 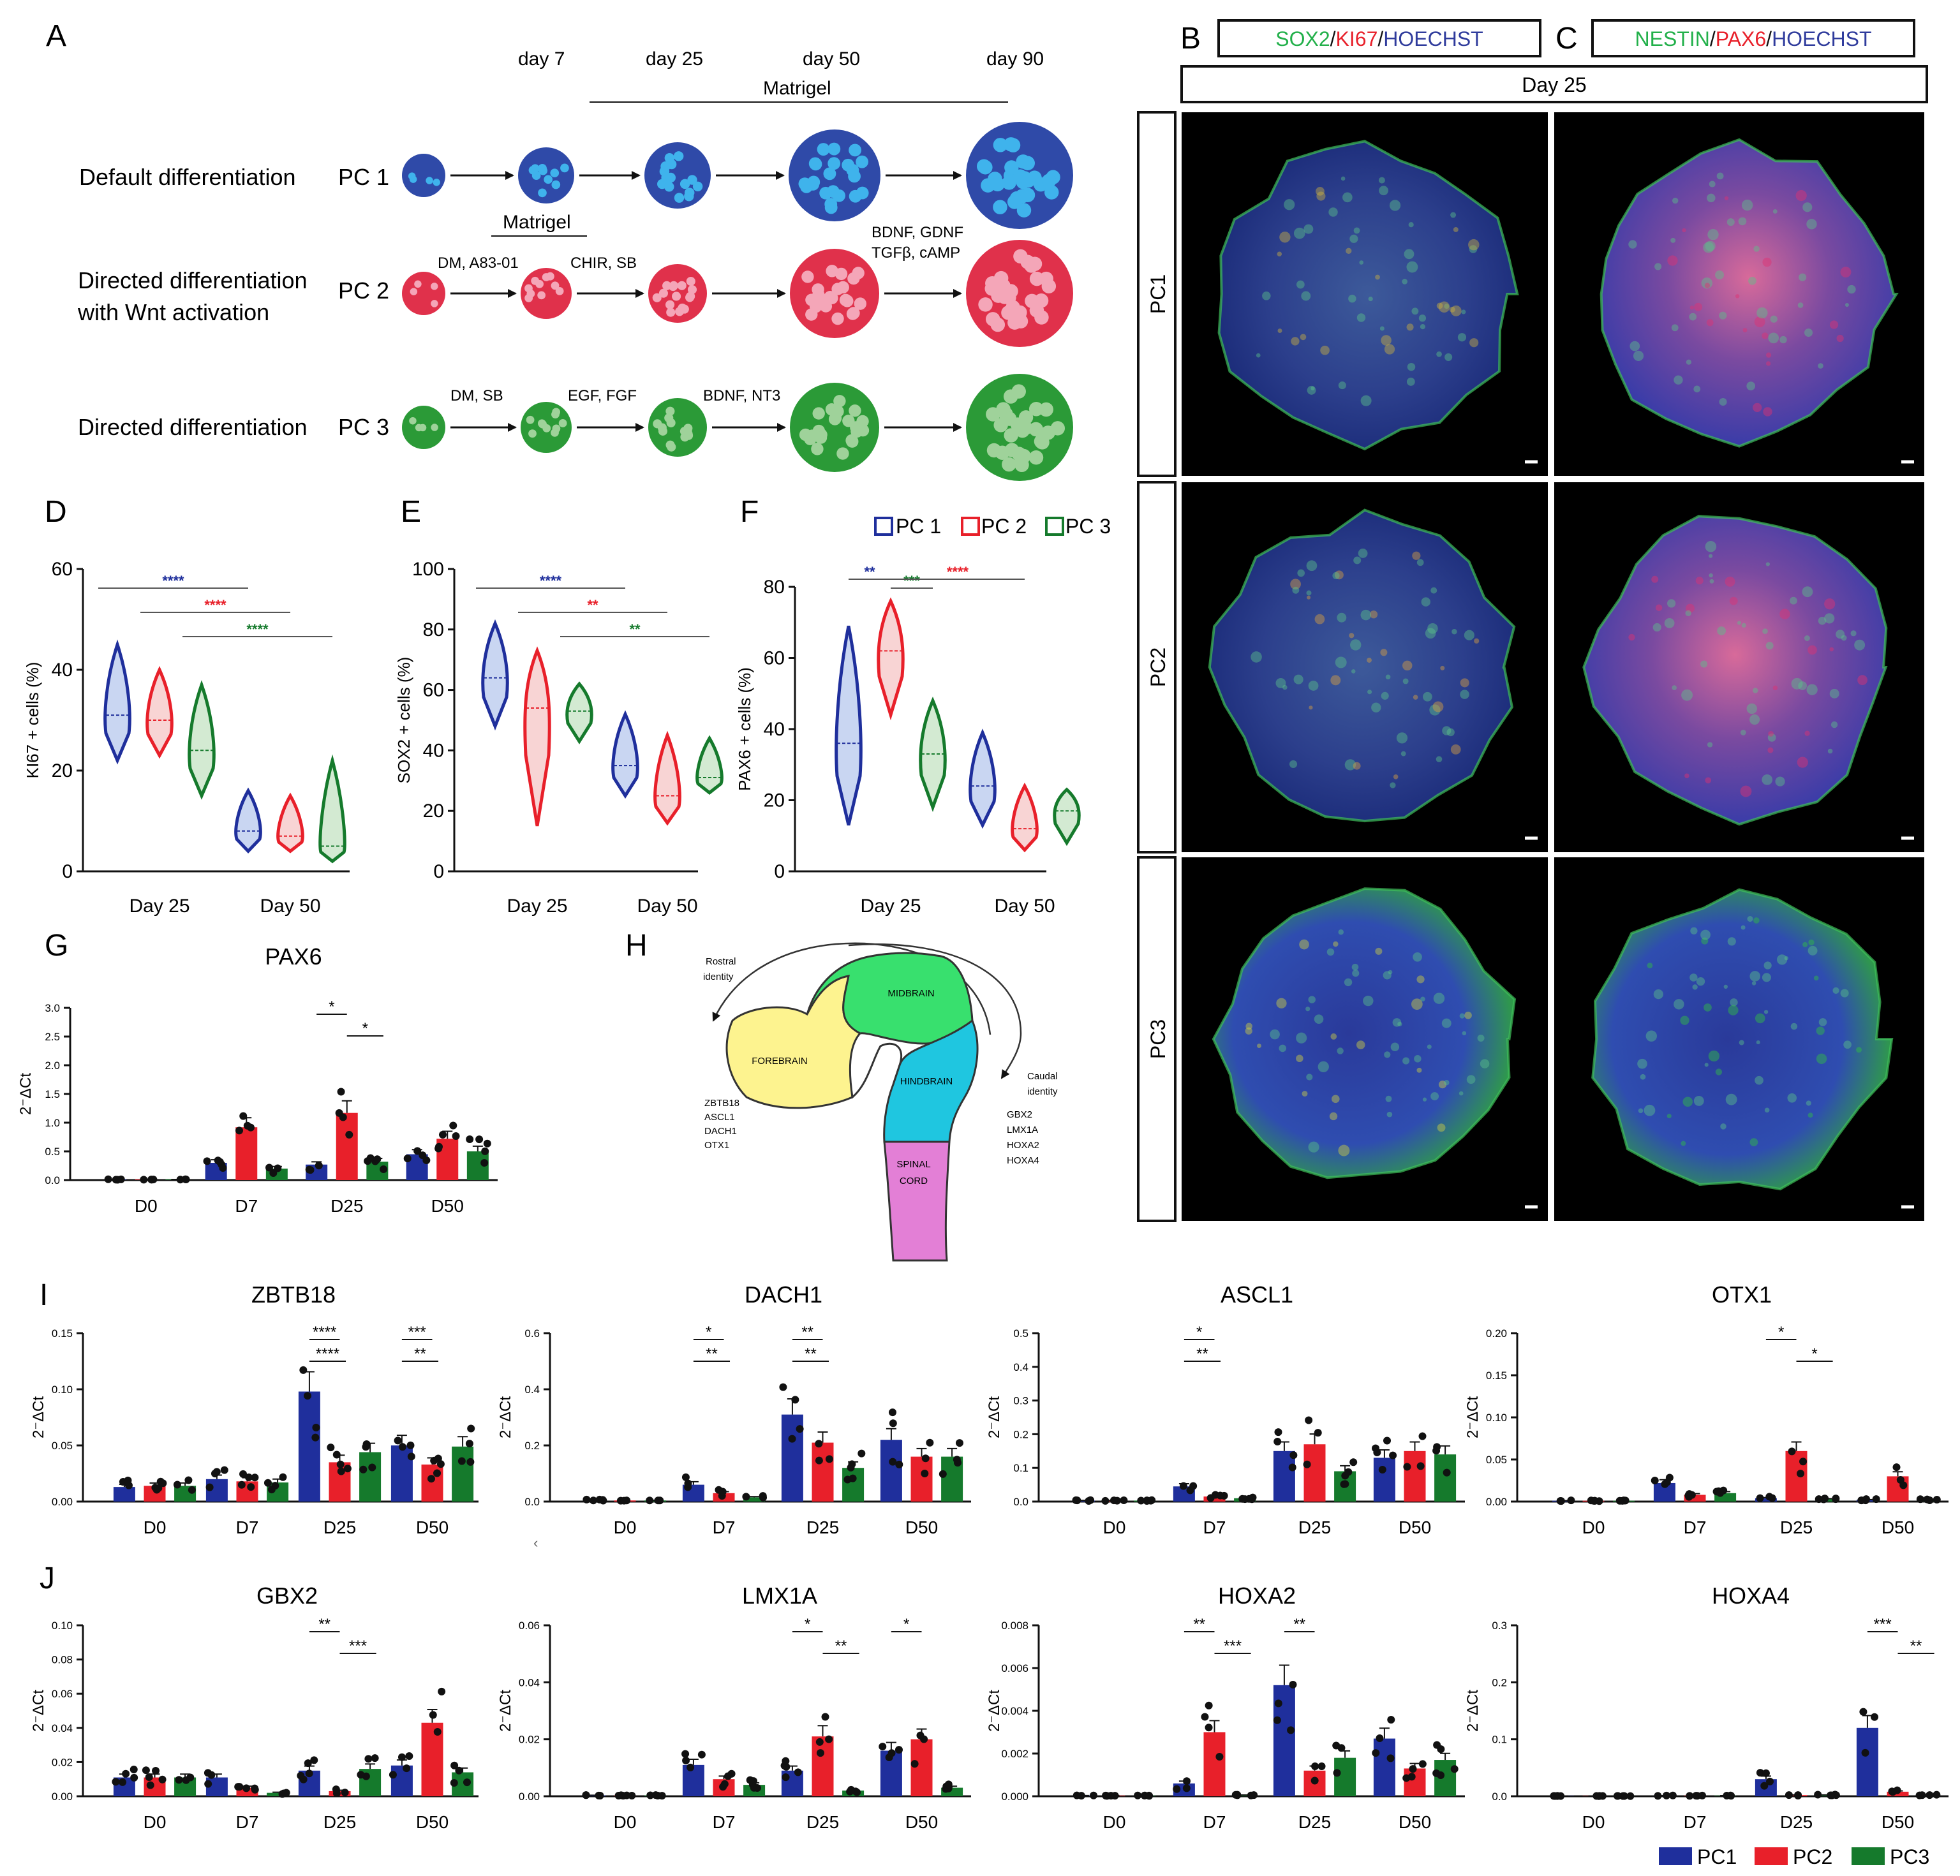 I want to click on y-tick-label: 0.4, so click(x=532, y=1390).